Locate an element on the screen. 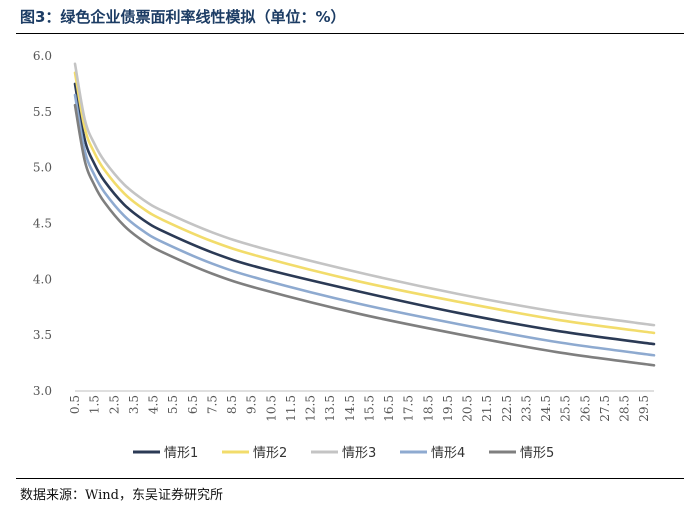  x-tick-label: 11.5 is located at coordinates (291, 408).